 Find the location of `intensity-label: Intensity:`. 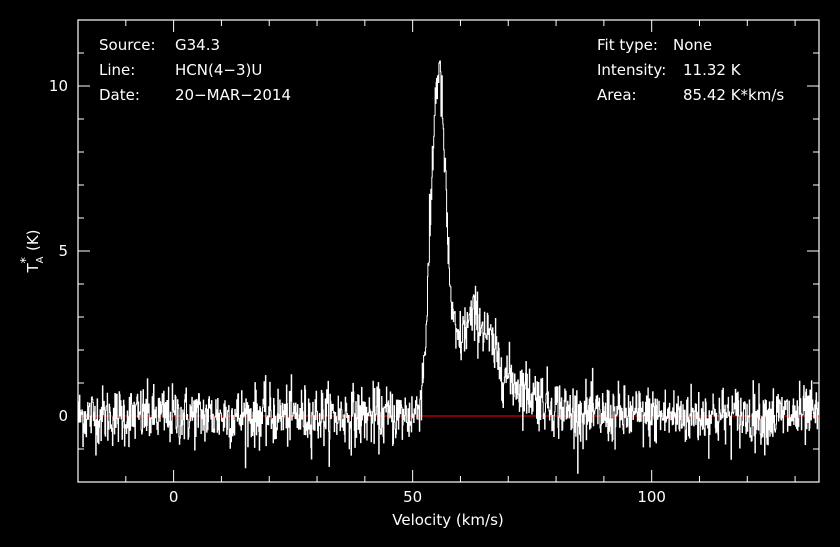

intensity-label: Intensity: is located at coordinates (631, 70).